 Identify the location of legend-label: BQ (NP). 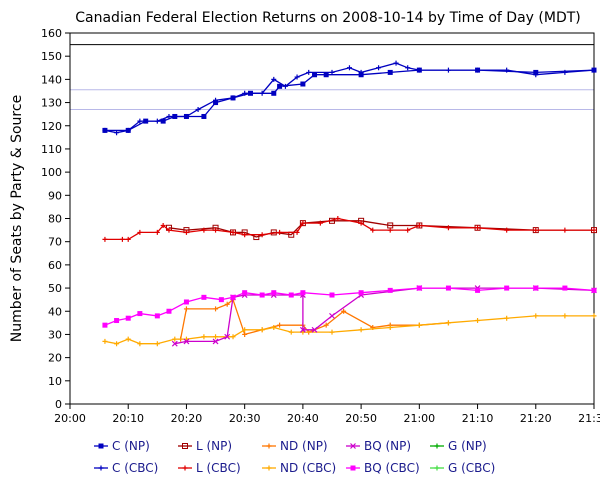
(387, 446).